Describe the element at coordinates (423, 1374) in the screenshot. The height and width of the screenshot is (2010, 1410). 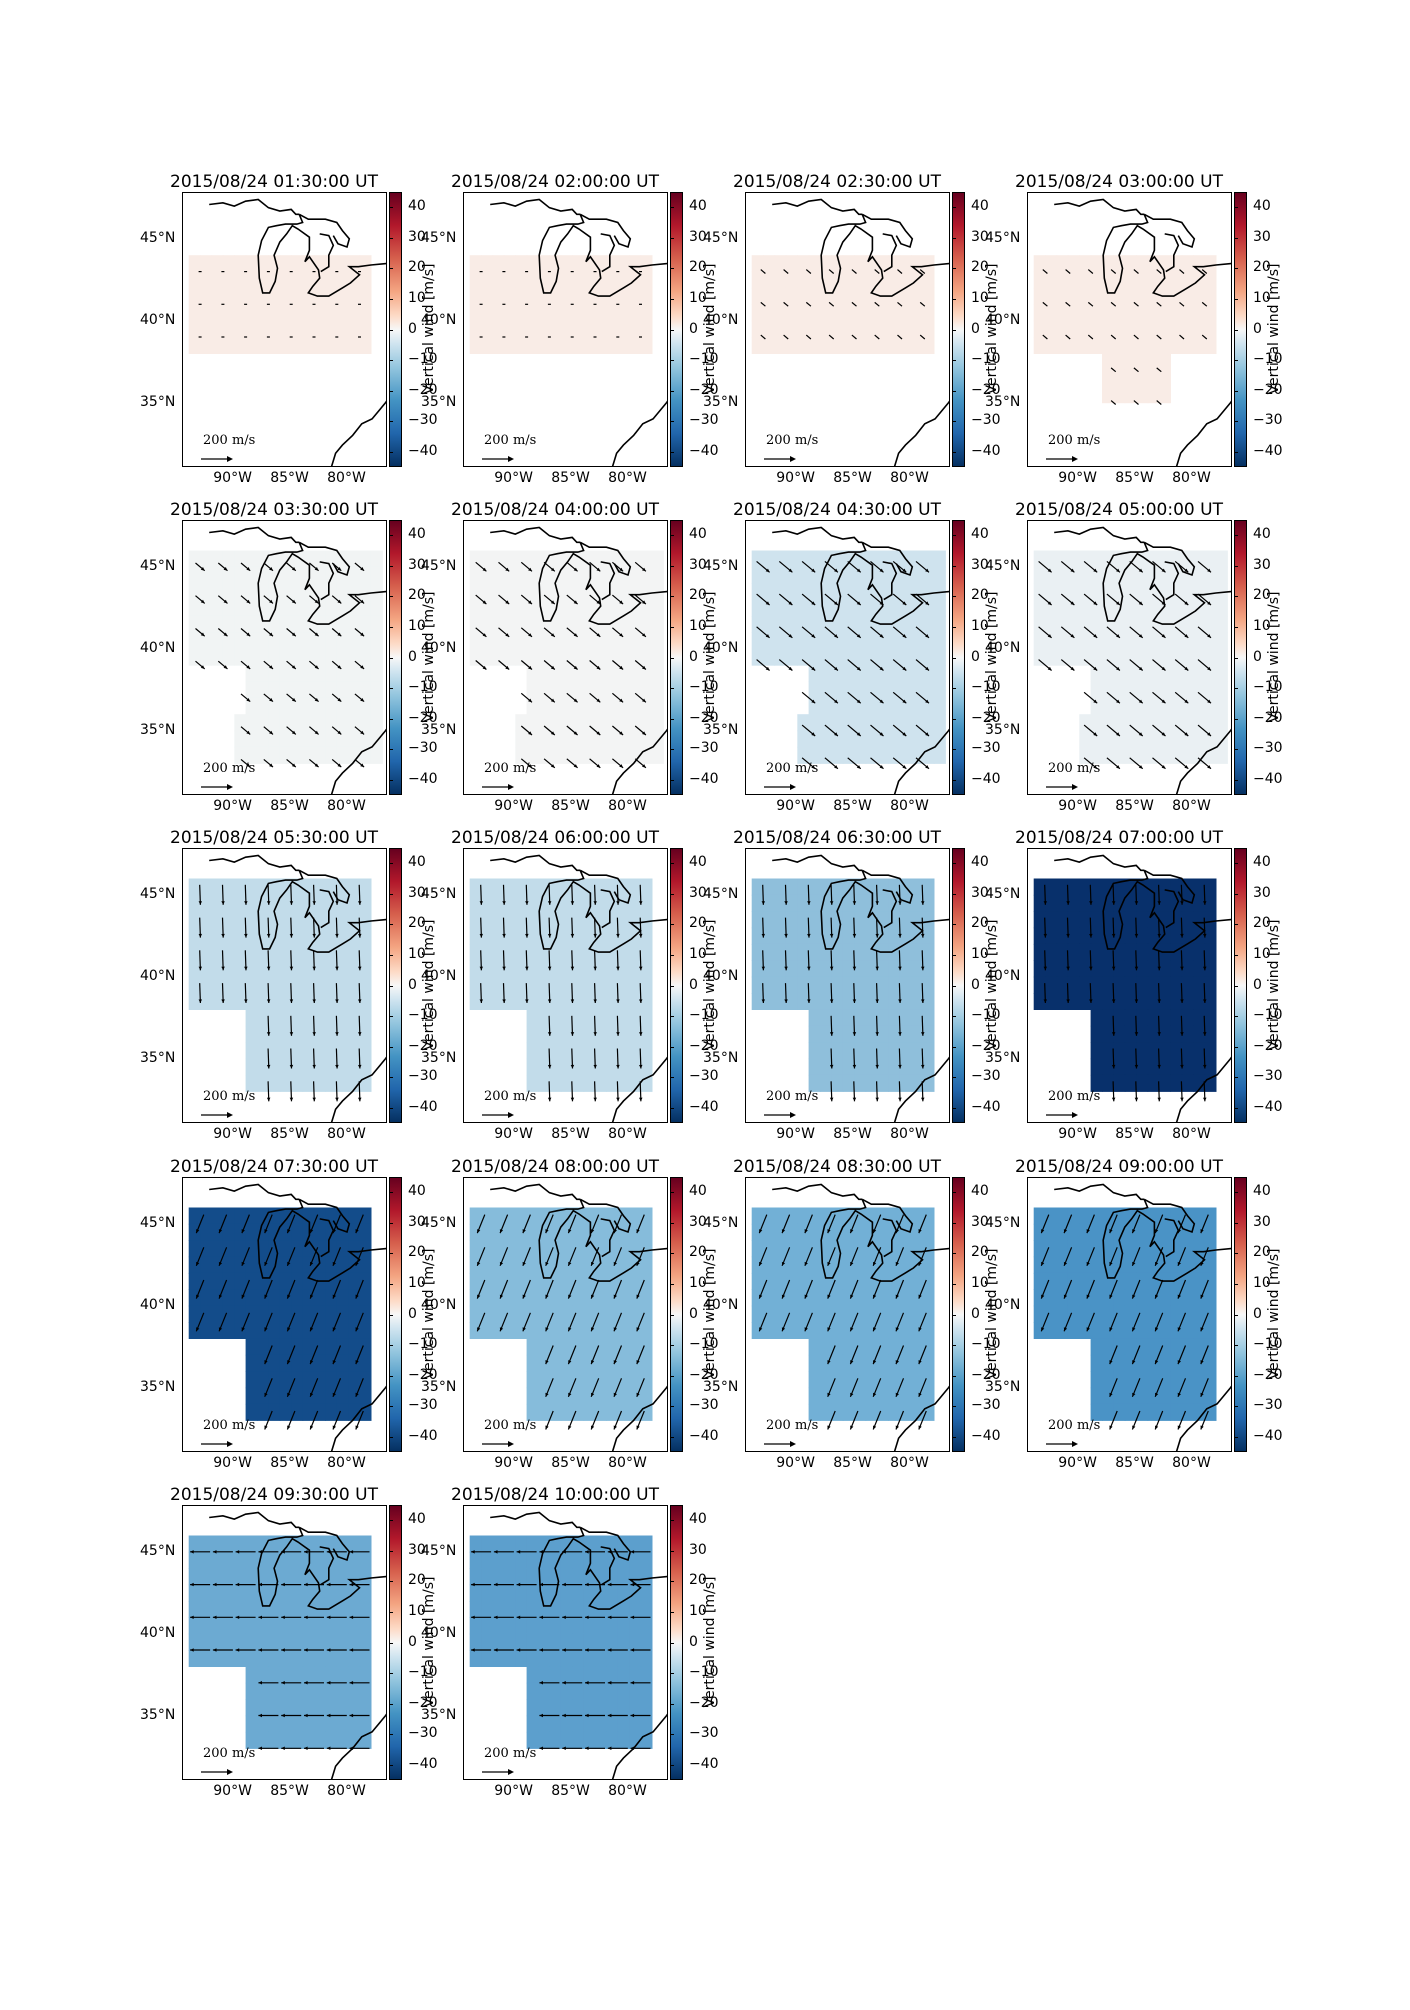
I see `colorbar-tick-label: −20` at that location.